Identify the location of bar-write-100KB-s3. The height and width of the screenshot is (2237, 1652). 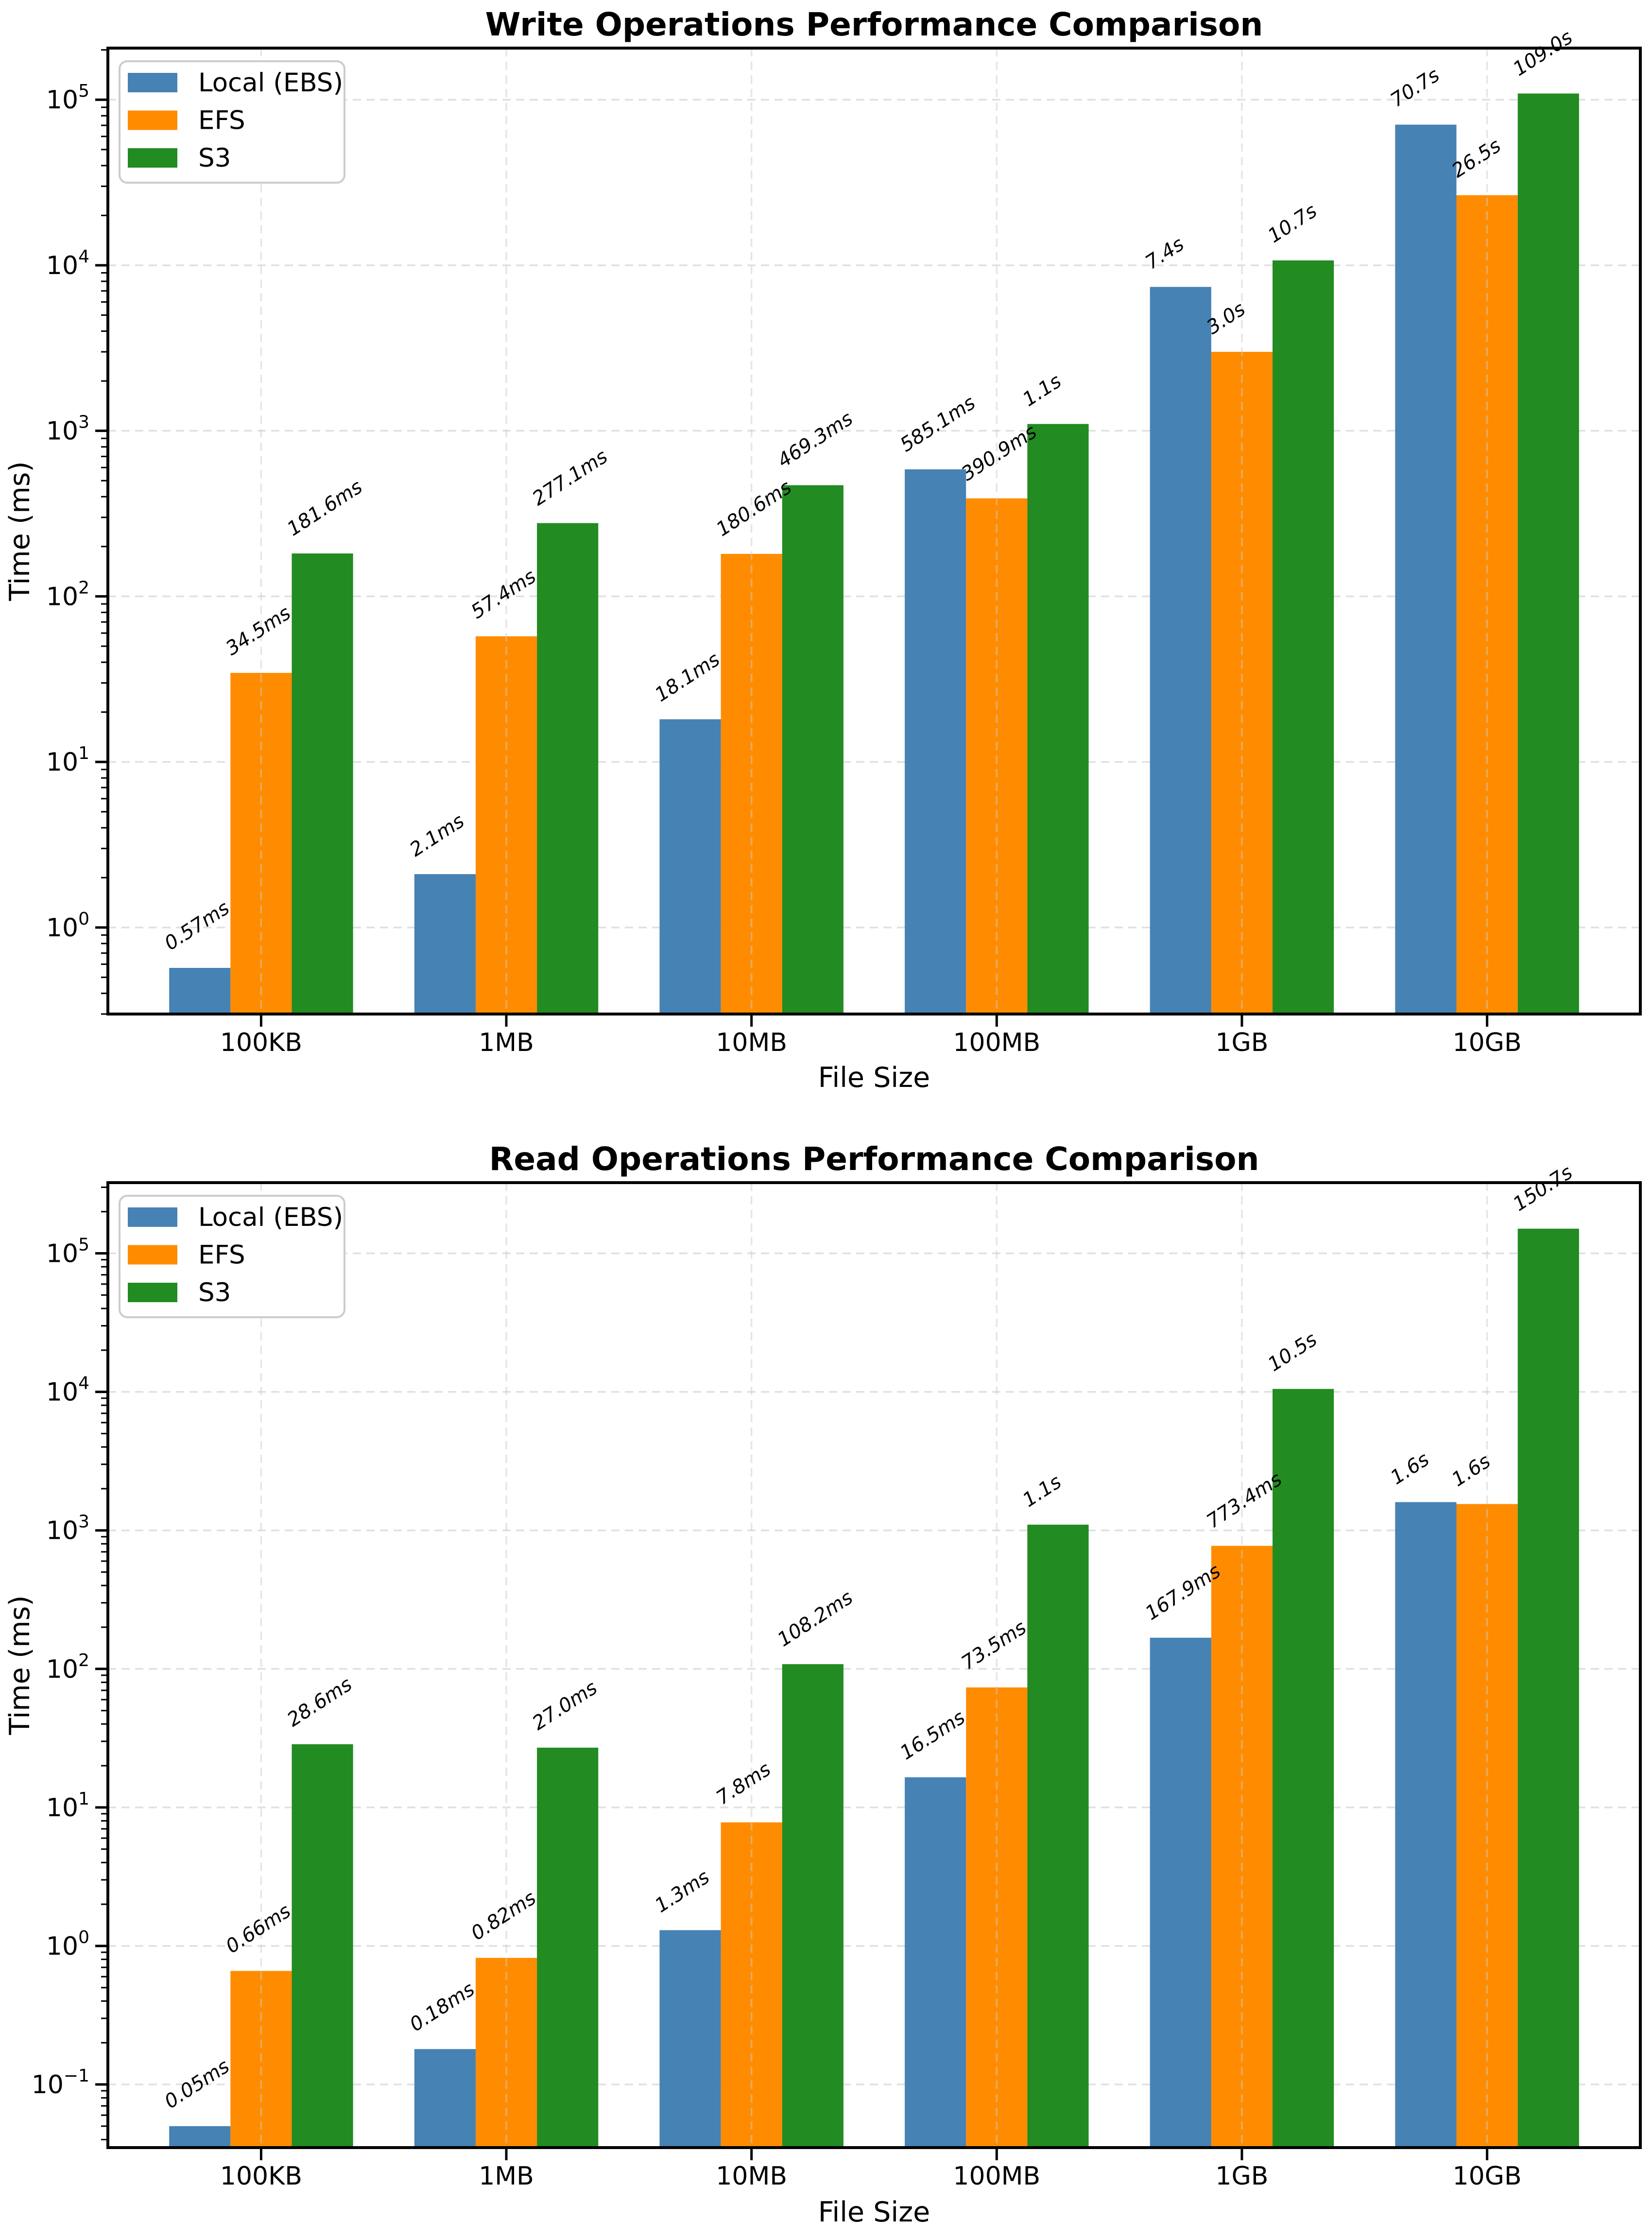
(323, 783).